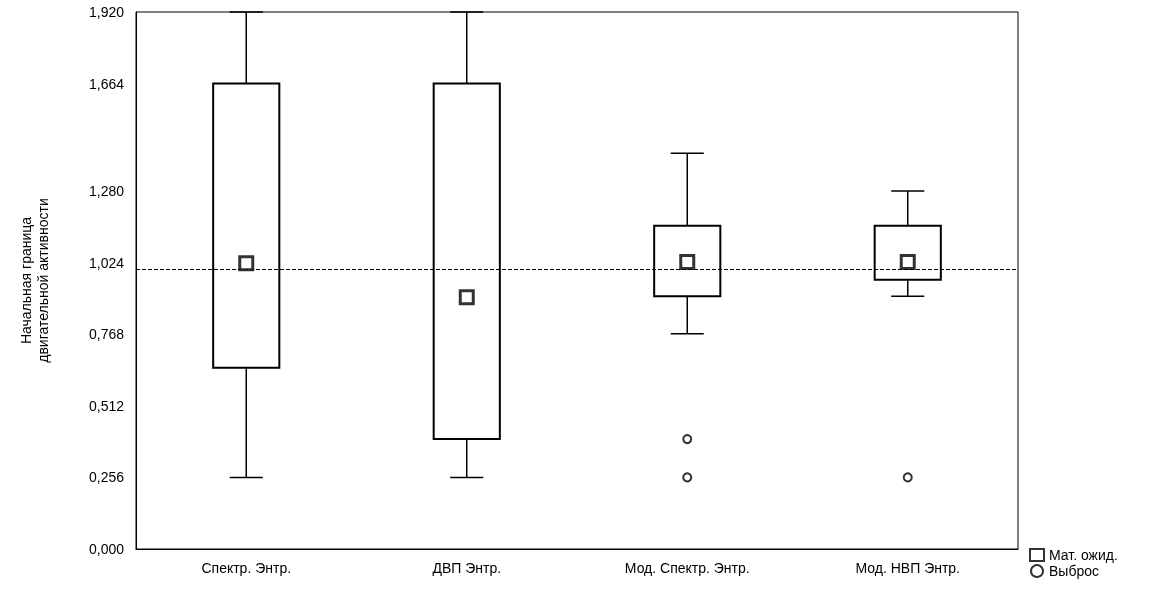 This screenshot has height=589, width=1156. I want to click on y-tick-label: 0,000, so click(106, 549).